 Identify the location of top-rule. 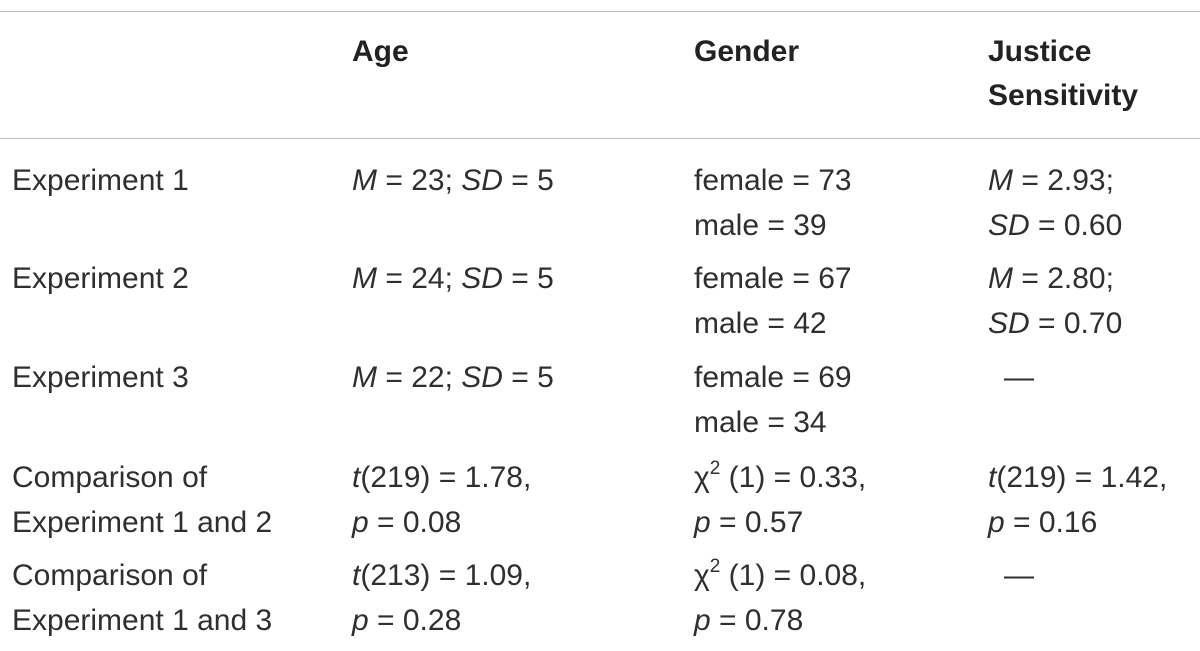
(600, 11).